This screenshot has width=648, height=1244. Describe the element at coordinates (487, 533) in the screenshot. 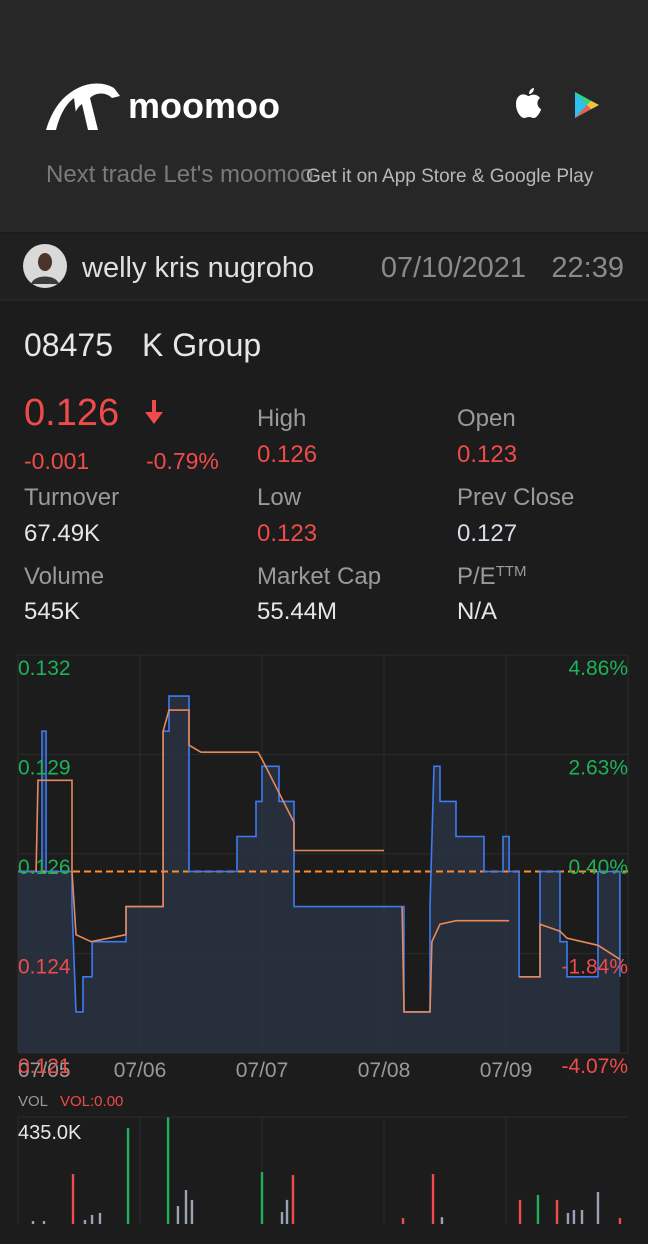

I see `stat-value: 0.127` at that location.